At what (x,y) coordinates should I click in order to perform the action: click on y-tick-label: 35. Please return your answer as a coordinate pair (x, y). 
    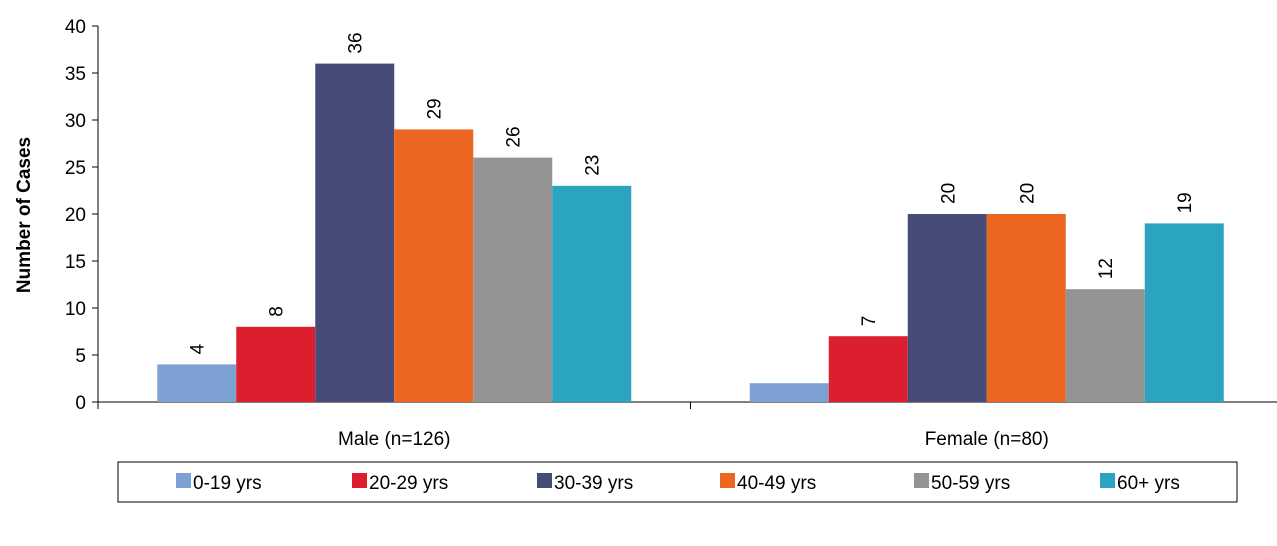
    Looking at the image, I should click on (75, 74).